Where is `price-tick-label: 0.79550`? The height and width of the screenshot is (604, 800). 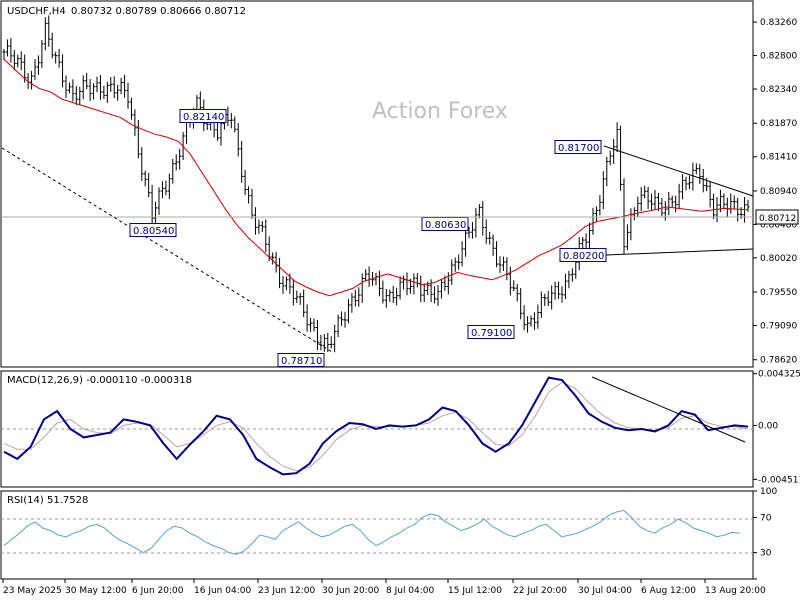 price-tick-label: 0.79550 is located at coordinates (778, 293).